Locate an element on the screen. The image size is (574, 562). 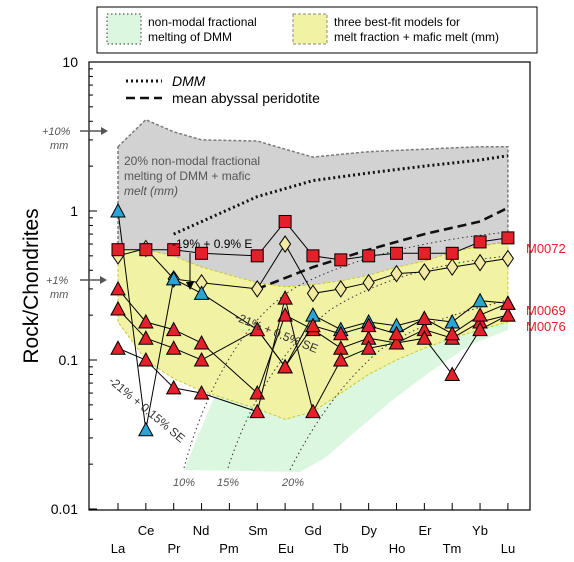
series-3-point-ce is located at coordinates (146, 429).